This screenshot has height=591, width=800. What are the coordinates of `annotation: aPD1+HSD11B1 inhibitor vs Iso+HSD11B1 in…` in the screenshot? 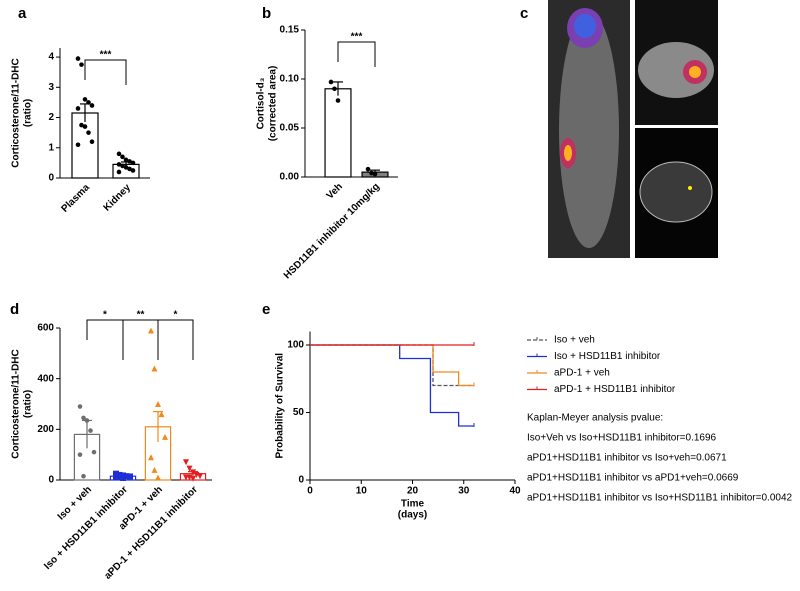 It's located at (660, 498).